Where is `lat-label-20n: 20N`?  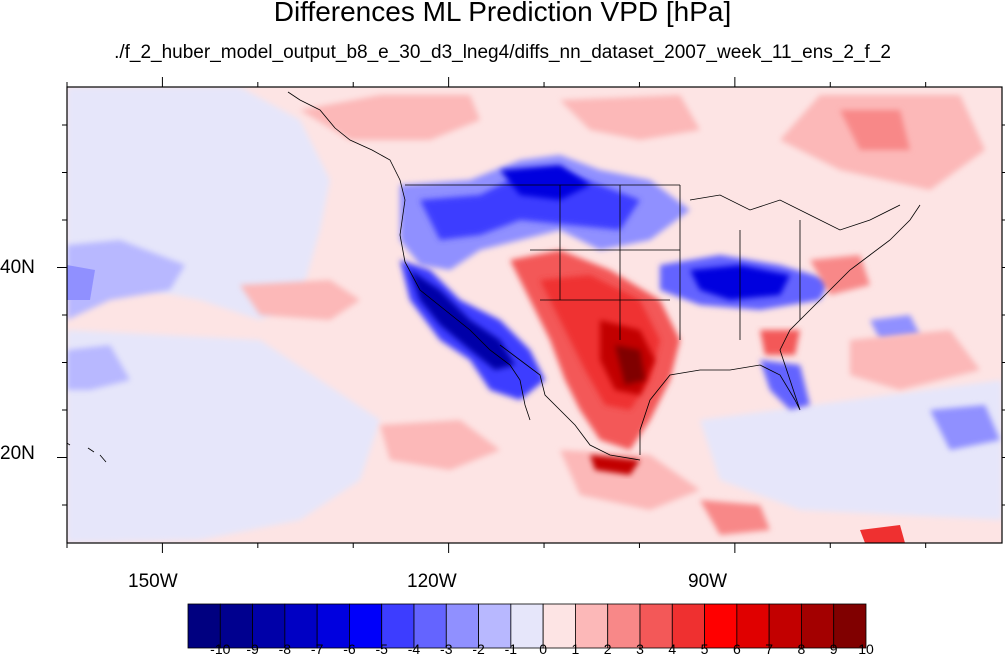 lat-label-20n: 20N is located at coordinates (17, 453).